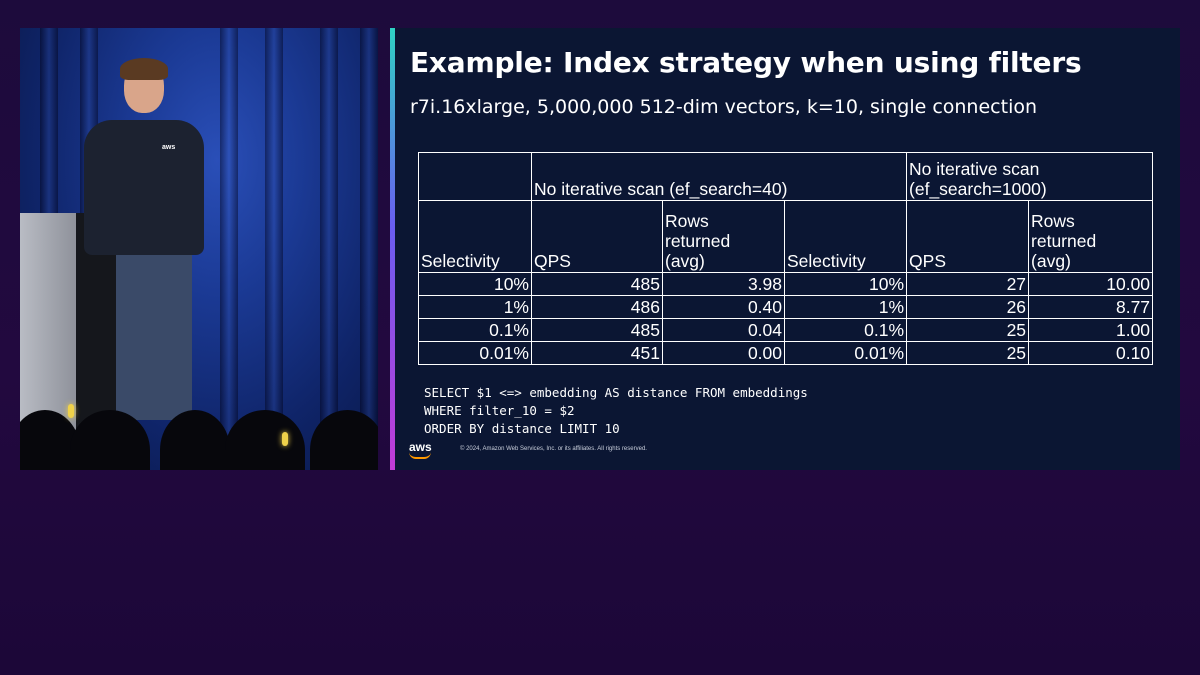  I want to click on table-cell: 0.40, so click(723, 307).